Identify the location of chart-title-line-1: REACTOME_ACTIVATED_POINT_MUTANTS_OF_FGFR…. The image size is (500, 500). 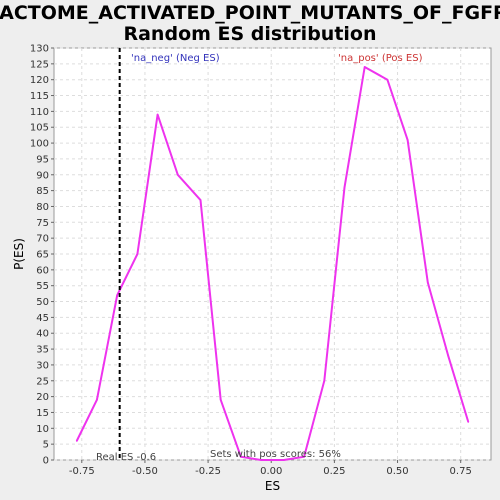
(250, 13).